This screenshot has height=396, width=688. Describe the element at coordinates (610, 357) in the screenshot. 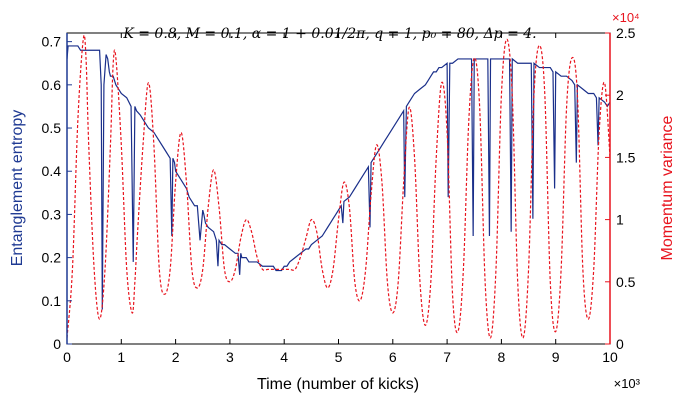

I see `x-tick-label: 10` at that location.